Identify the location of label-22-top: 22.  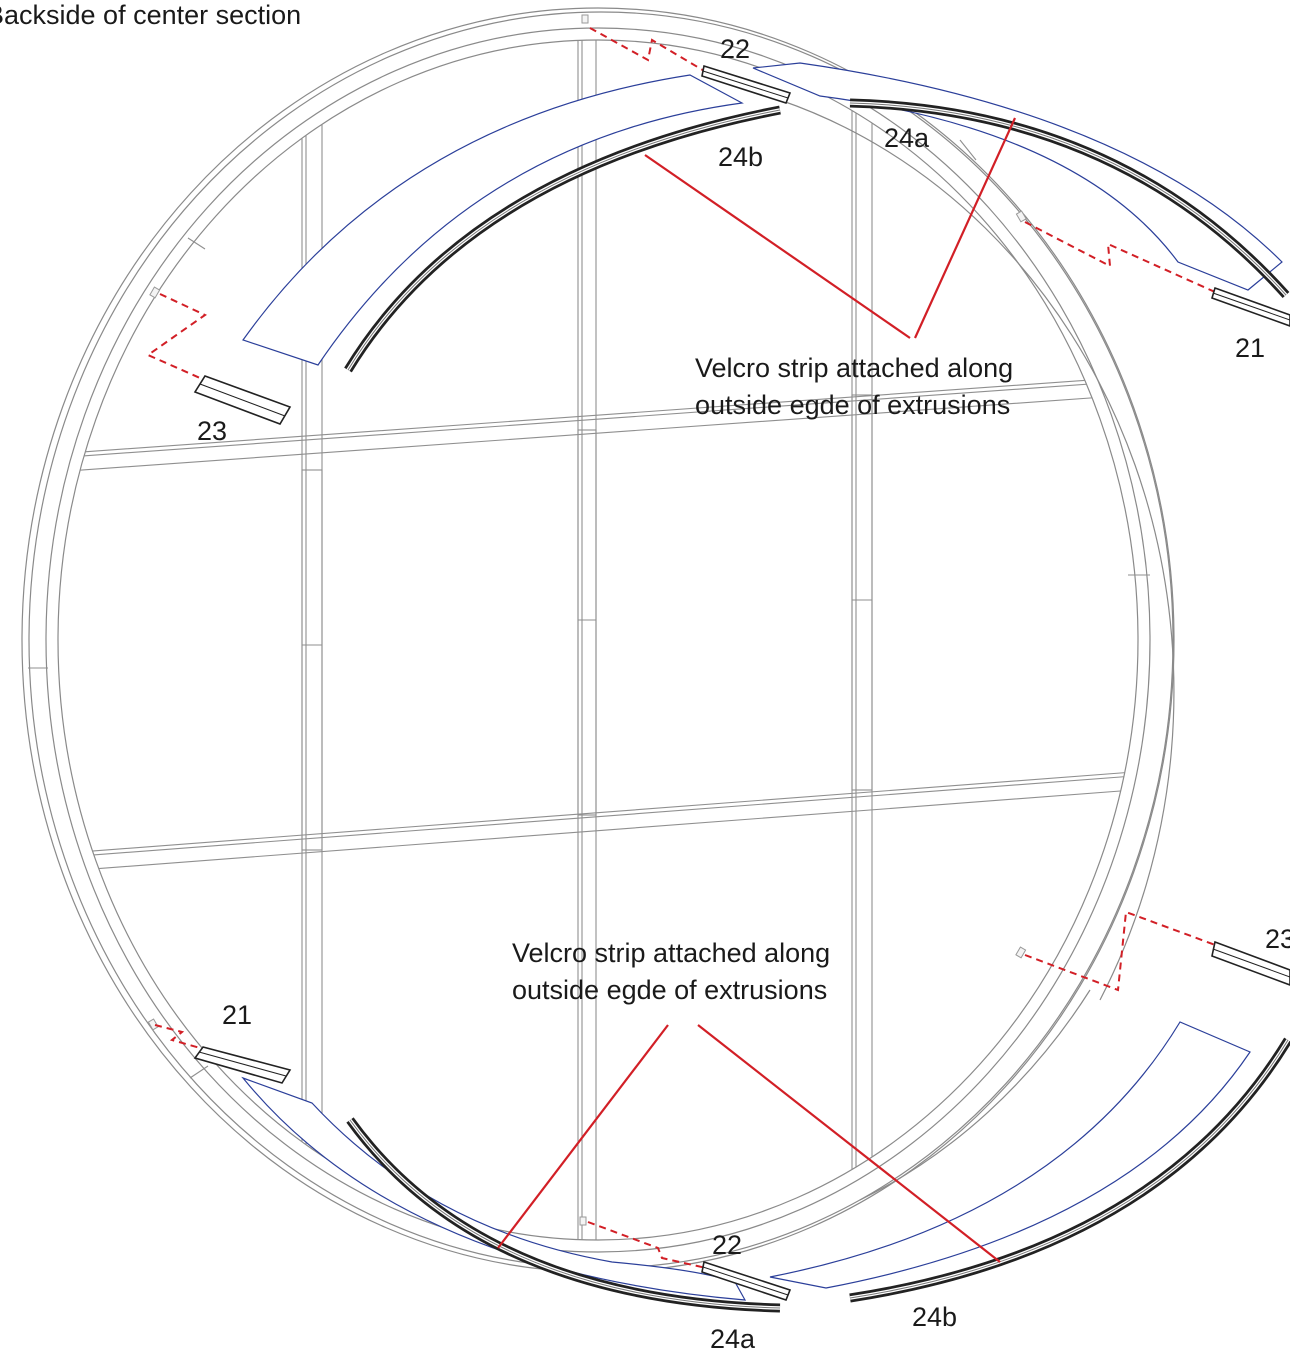
(735, 49).